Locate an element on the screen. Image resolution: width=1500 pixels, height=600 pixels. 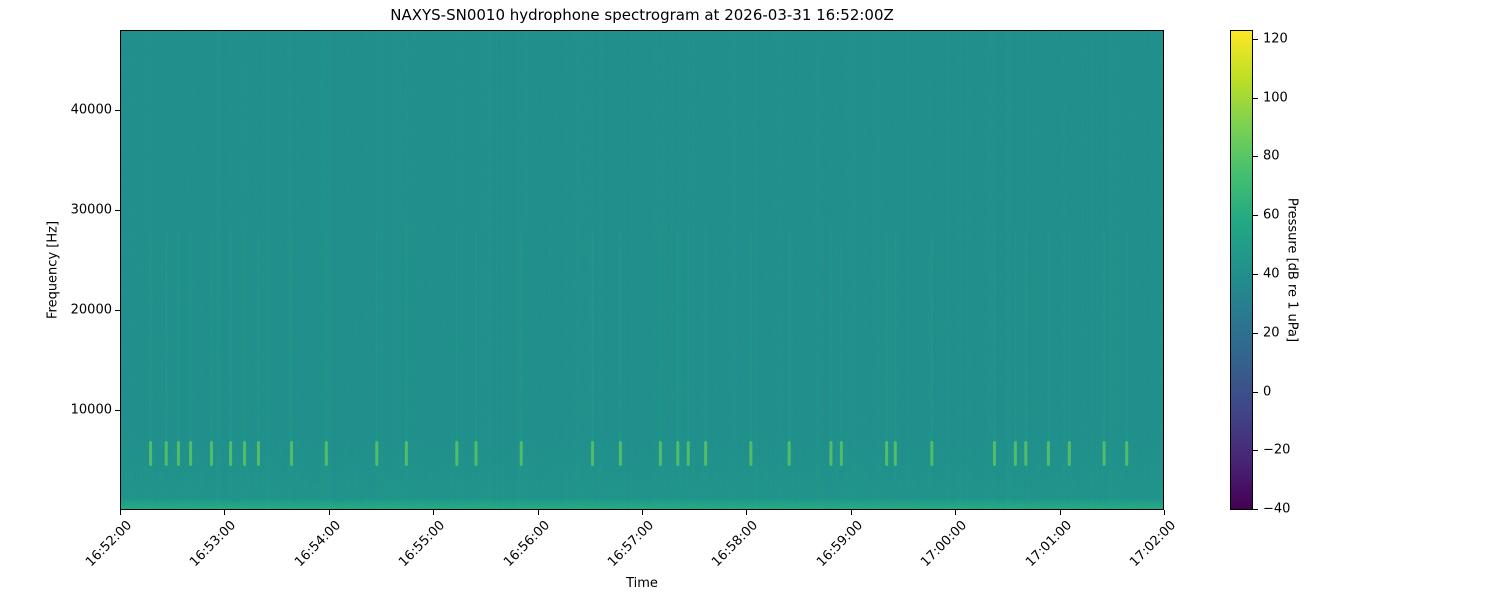
y-tick-label: 40000 is located at coordinates (91, 110).